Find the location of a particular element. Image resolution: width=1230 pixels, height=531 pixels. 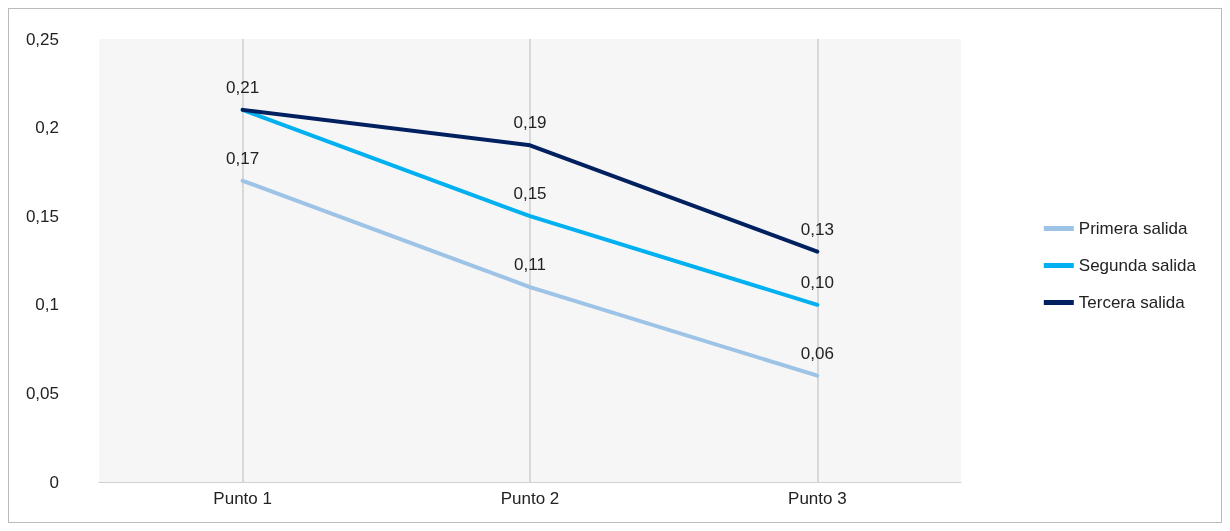

data-label: 0,10 is located at coordinates (817, 282).